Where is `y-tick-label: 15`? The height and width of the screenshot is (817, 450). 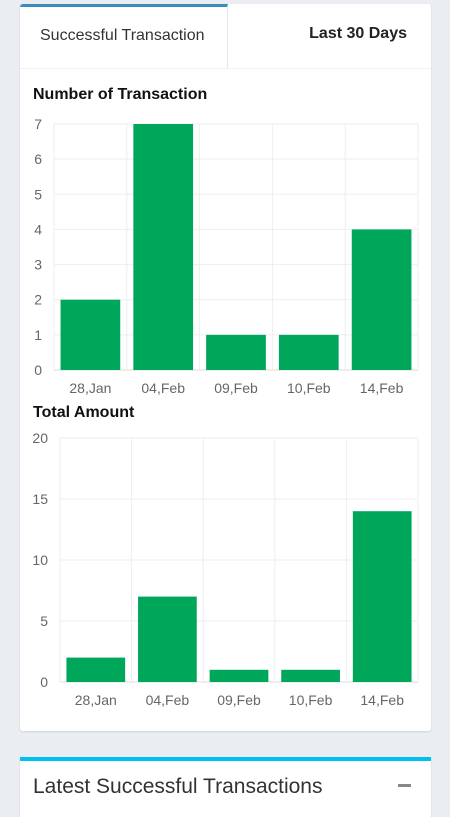 y-tick-label: 15 is located at coordinates (40, 499).